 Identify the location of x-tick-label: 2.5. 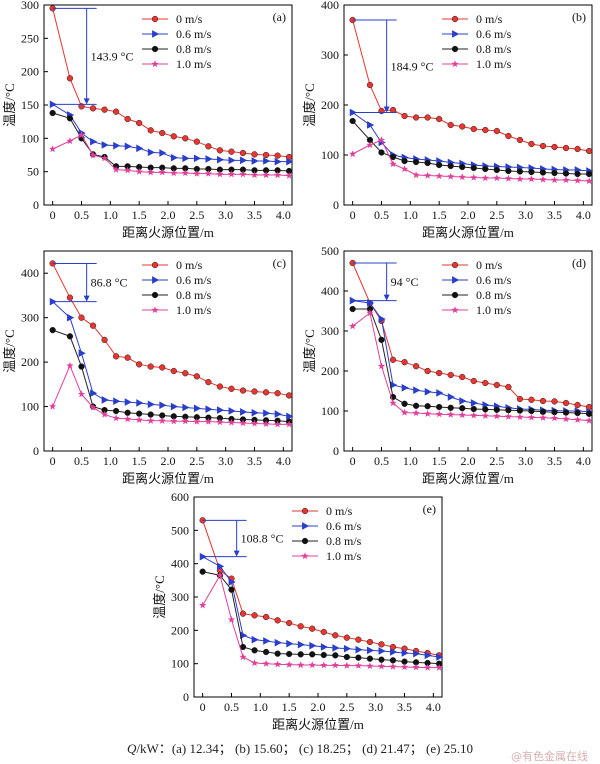
(346, 707).